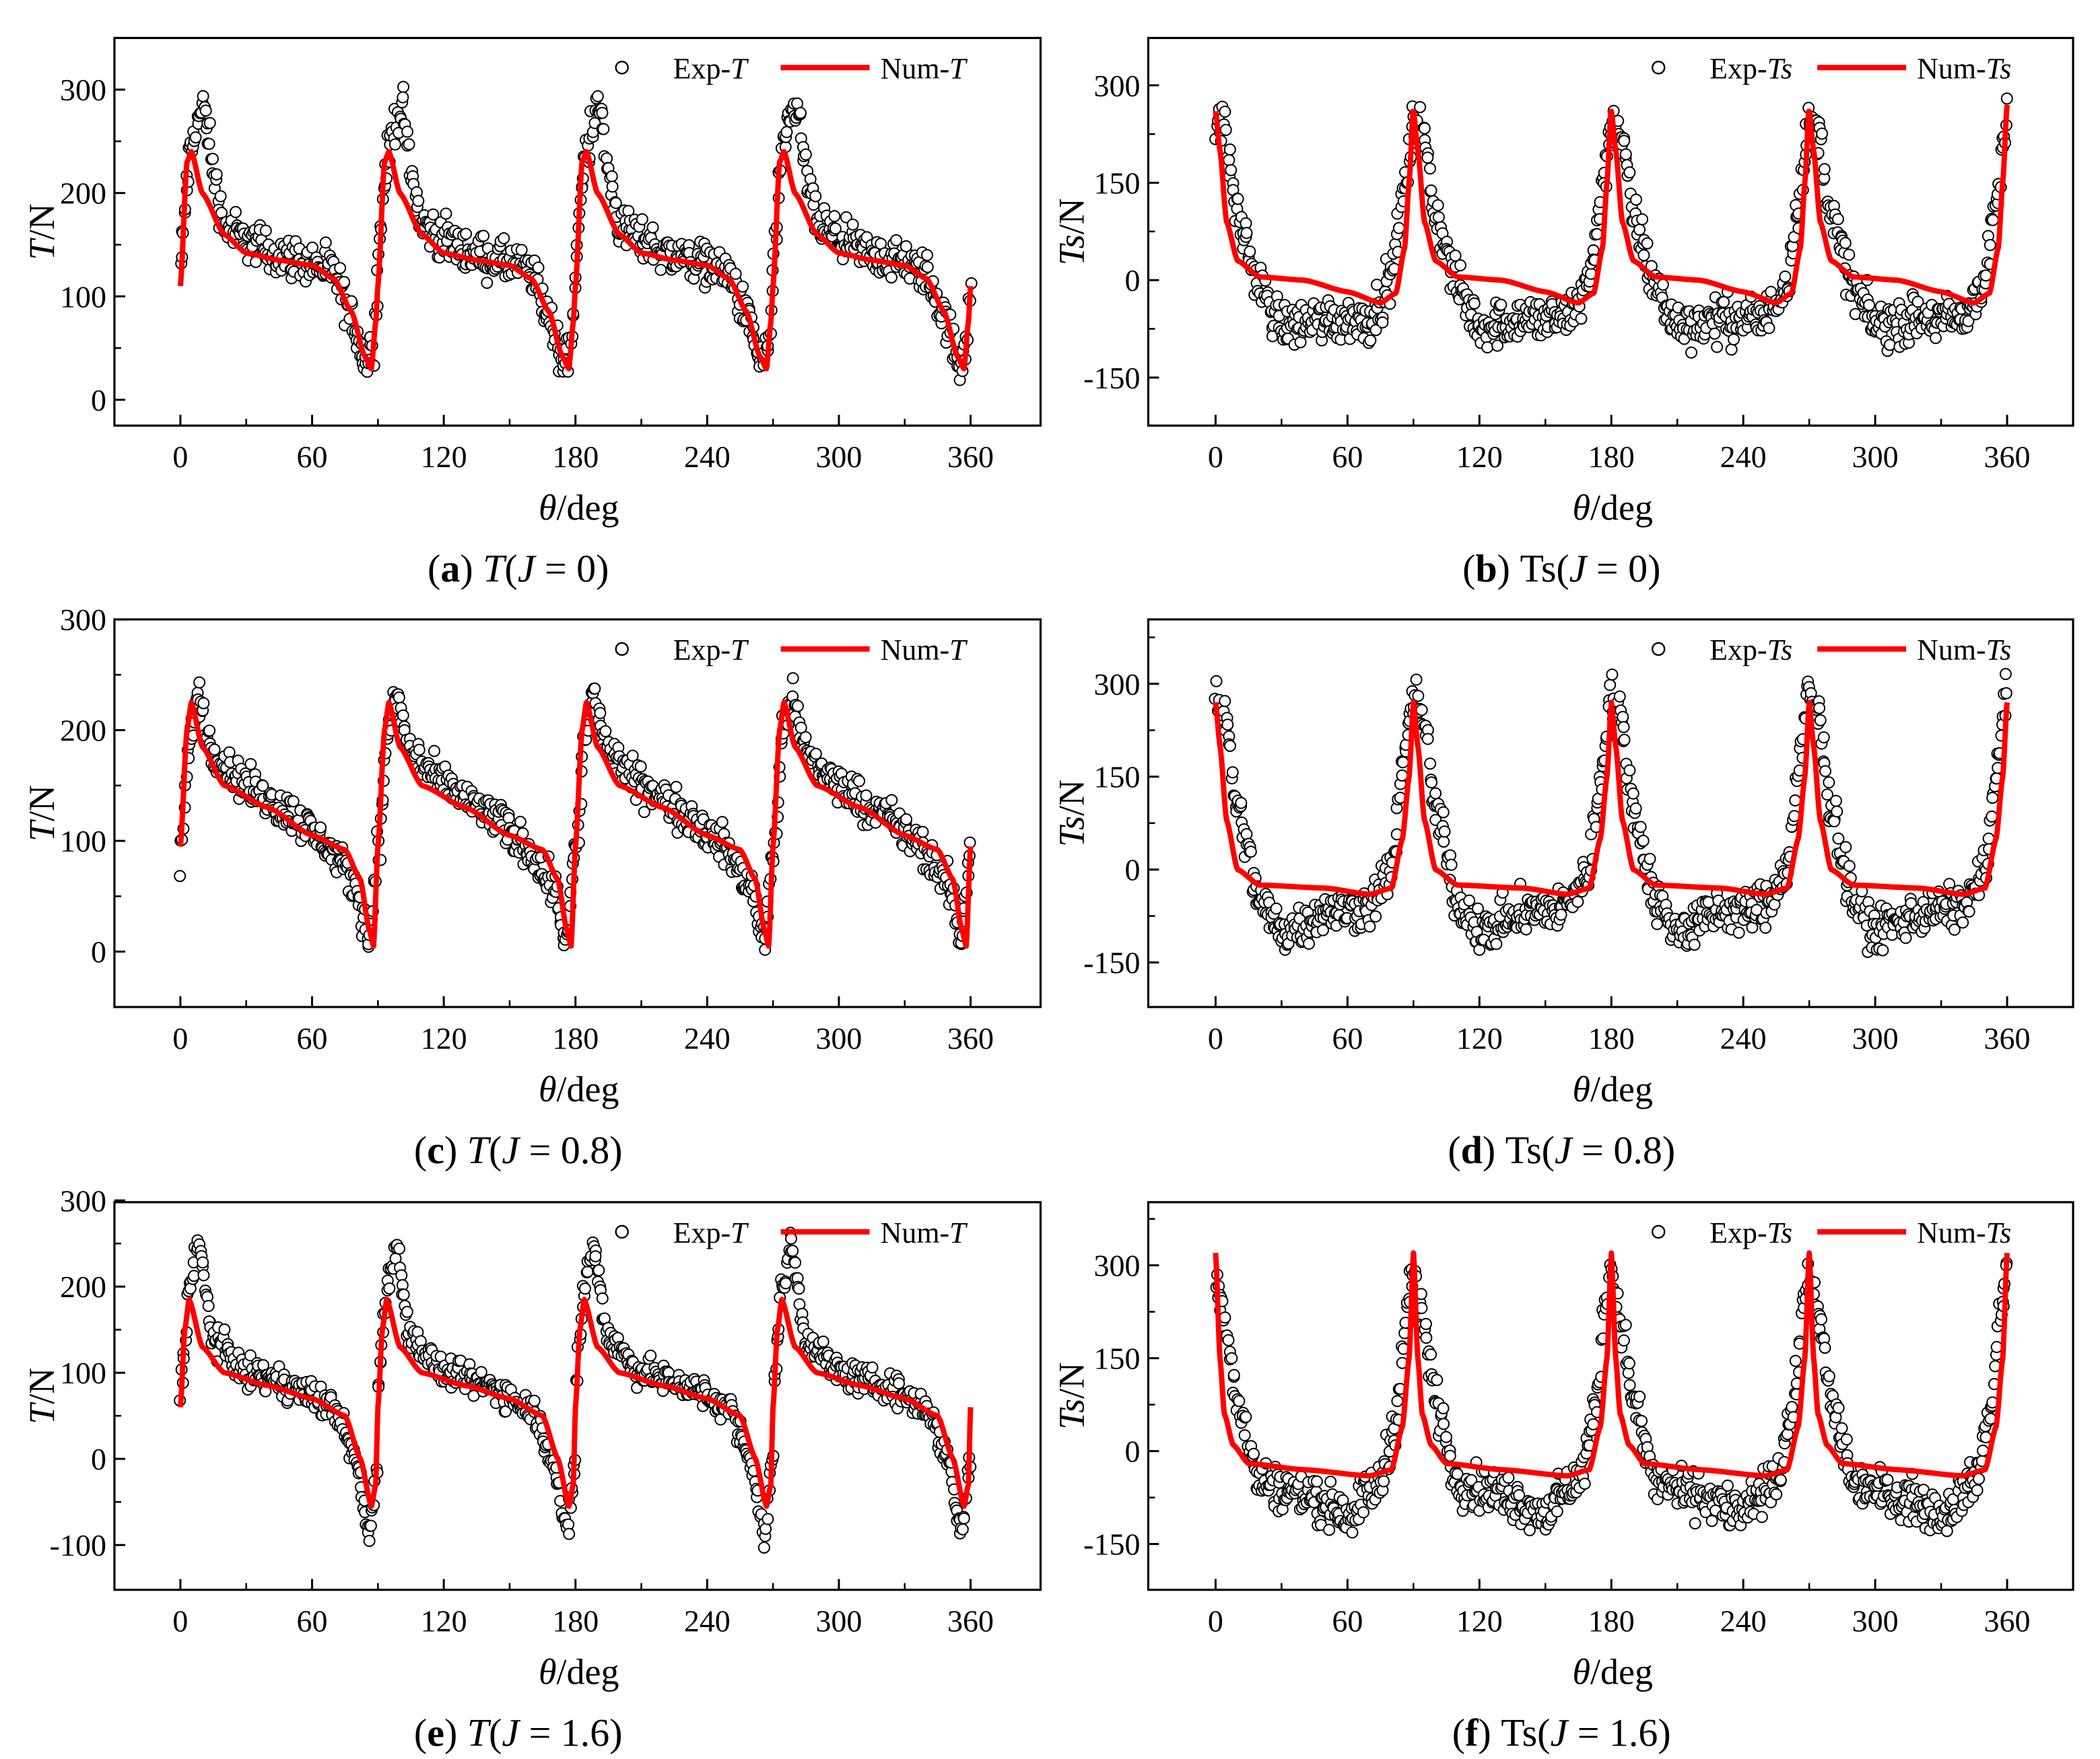 This screenshot has width=2100, height=1759. Describe the element at coordinates (622, 1232) in the screenshot. I see `legend-exp-marker` at that location.